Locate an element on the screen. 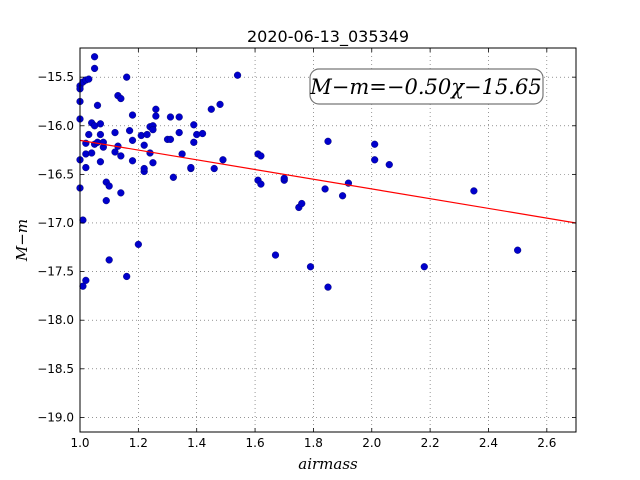  x-tick-label: 1.0 is located at coordinates (79, 443).